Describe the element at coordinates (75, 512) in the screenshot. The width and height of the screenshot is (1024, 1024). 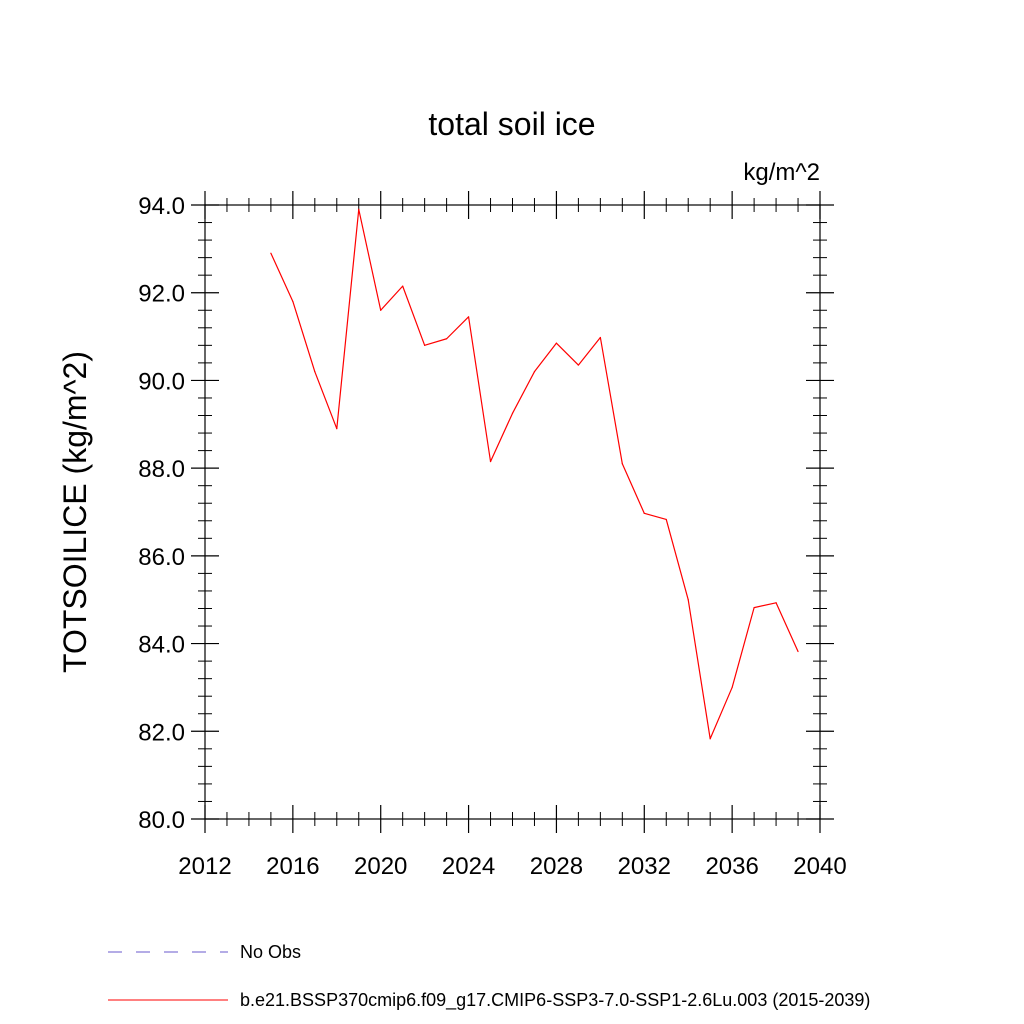
I see `y-axis-label: TOTSOILICE (kg/m^2)` at that location.